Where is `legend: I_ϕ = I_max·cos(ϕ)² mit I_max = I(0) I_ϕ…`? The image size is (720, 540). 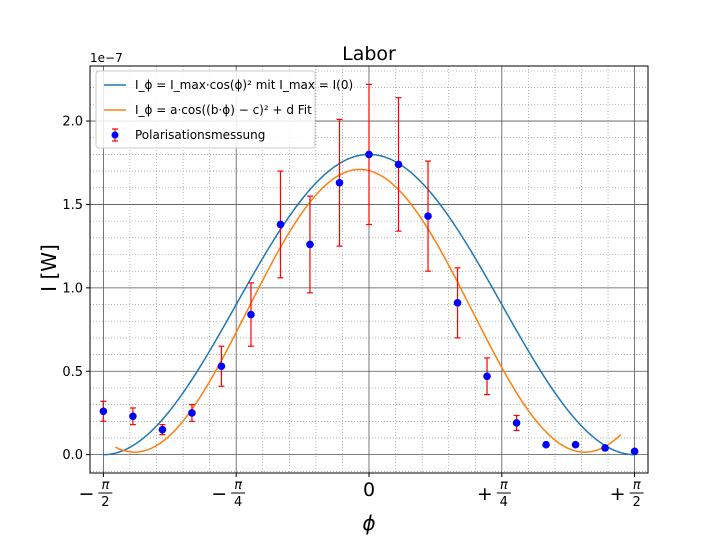 legend: I_ϕ = I_max·cos(ϕ)² mit I_max = I(0) I_ϕ… is located at coordinates (224, 109).